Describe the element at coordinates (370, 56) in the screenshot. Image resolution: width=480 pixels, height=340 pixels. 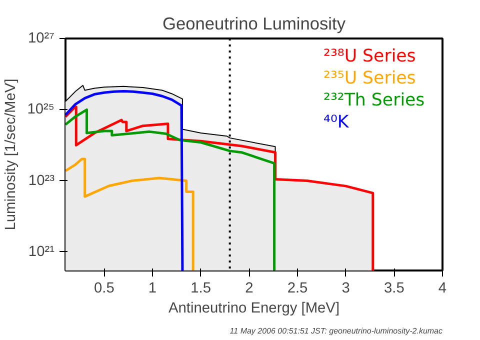
I see `text: ²³⁸U Series` at that location.